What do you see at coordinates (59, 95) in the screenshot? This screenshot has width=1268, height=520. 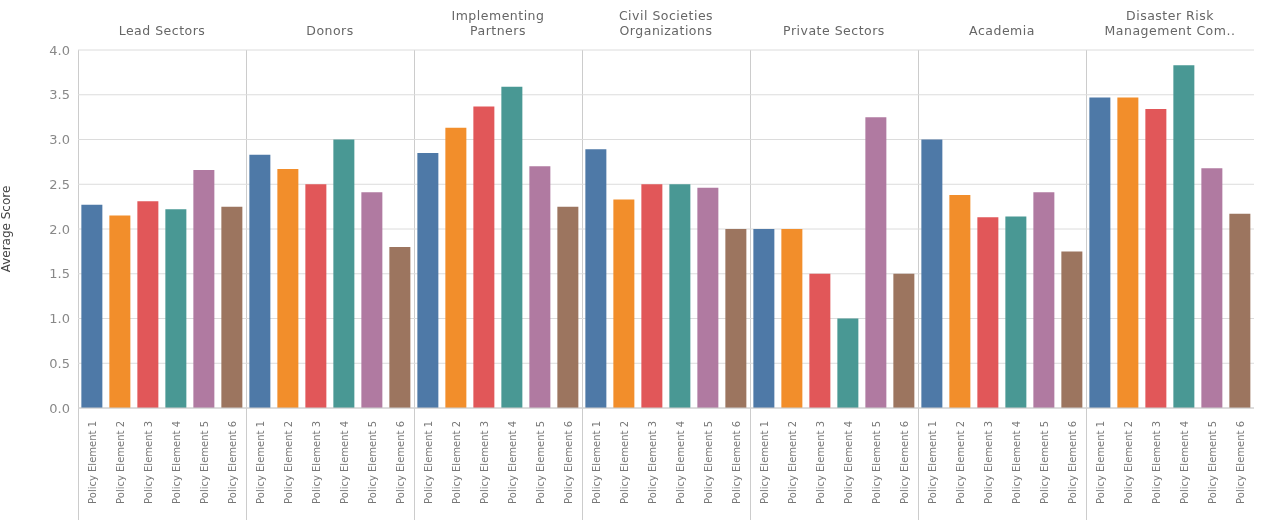 I see `y-tick-label: 3.5` at bounding box center [59, 95].